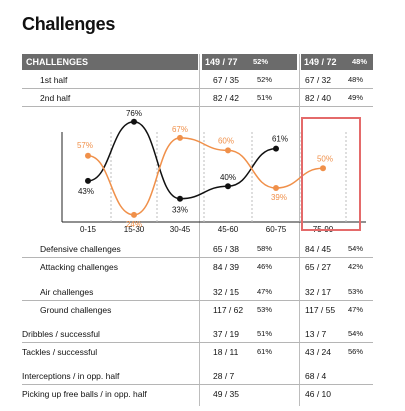 The width and height of the screenshot is (405, 411). What do you see at coordinates (356, 266) in the screenshot?
I see `row-team-b-pct: 42%` at bounding box center [356, 266].